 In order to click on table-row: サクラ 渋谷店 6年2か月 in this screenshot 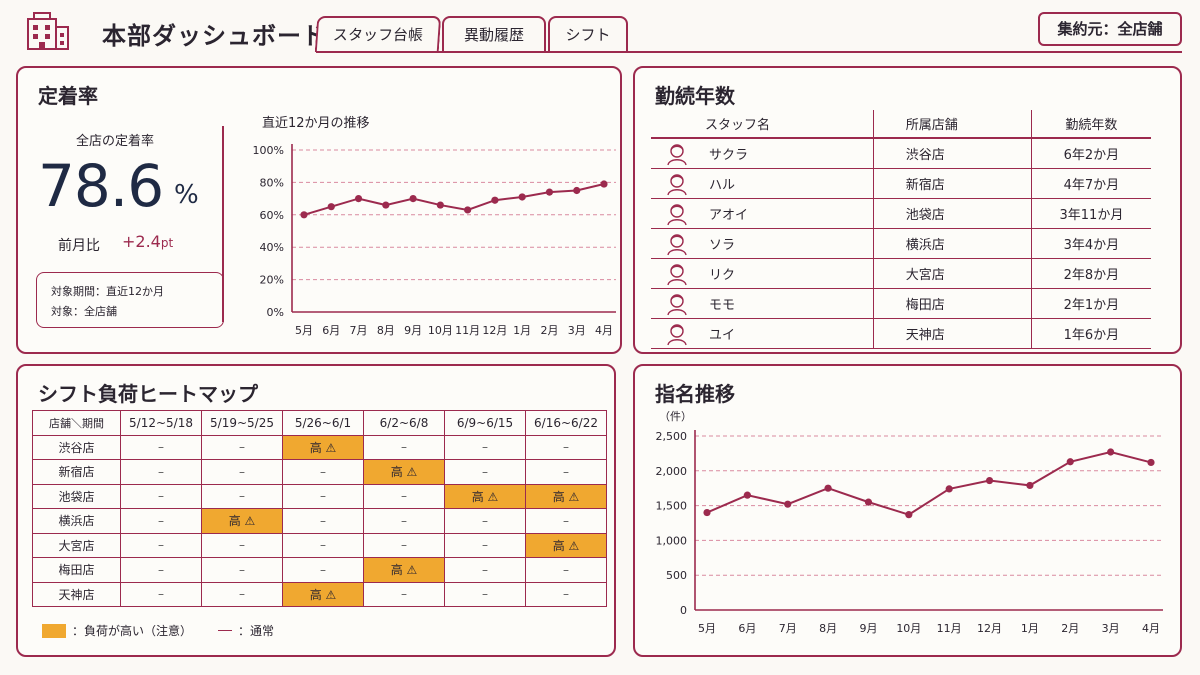, I will do `click(901, 153)`.